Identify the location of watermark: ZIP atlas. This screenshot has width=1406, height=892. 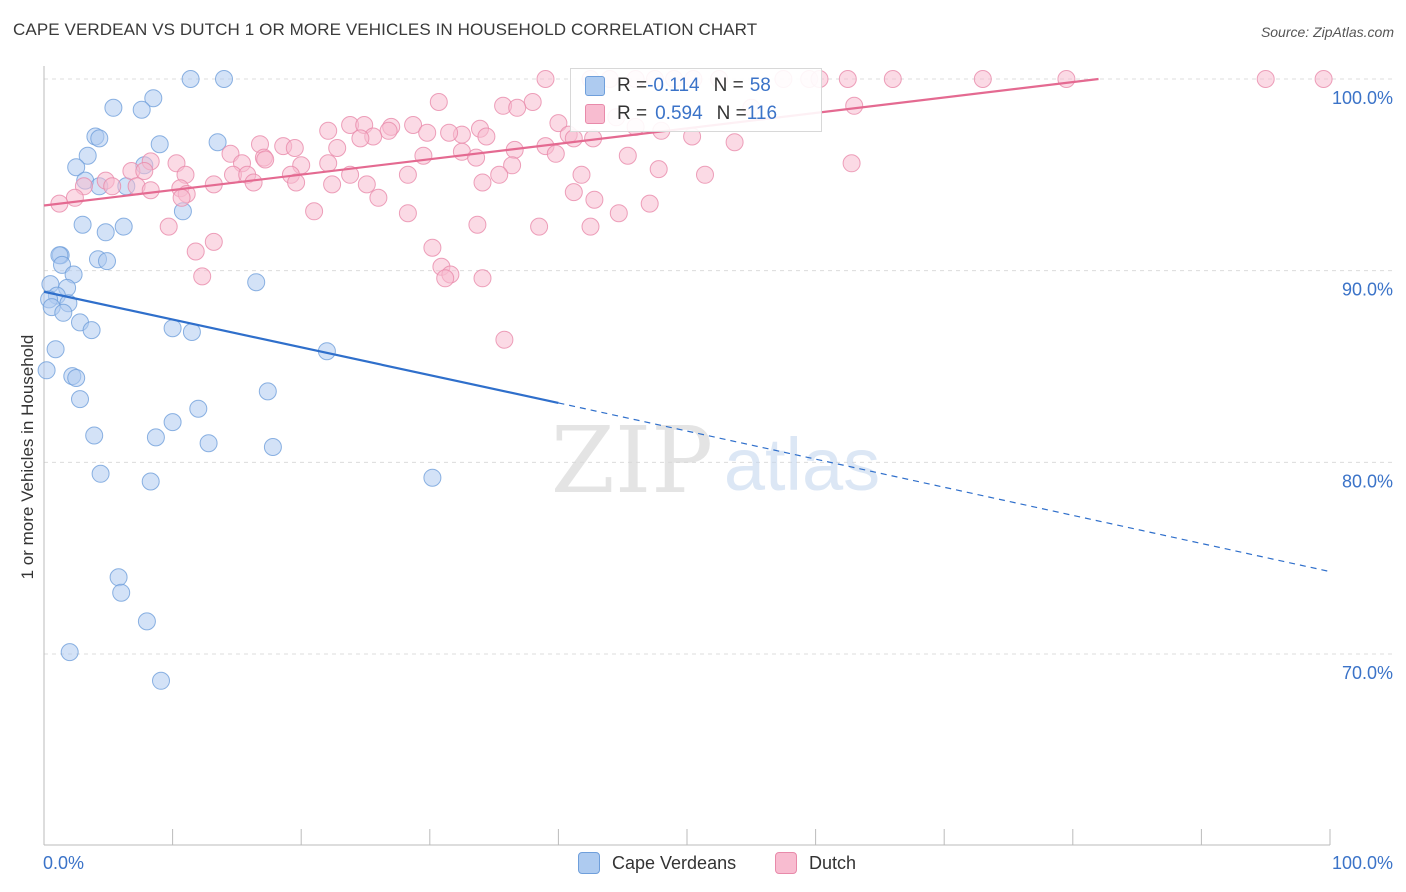
(715, 460).